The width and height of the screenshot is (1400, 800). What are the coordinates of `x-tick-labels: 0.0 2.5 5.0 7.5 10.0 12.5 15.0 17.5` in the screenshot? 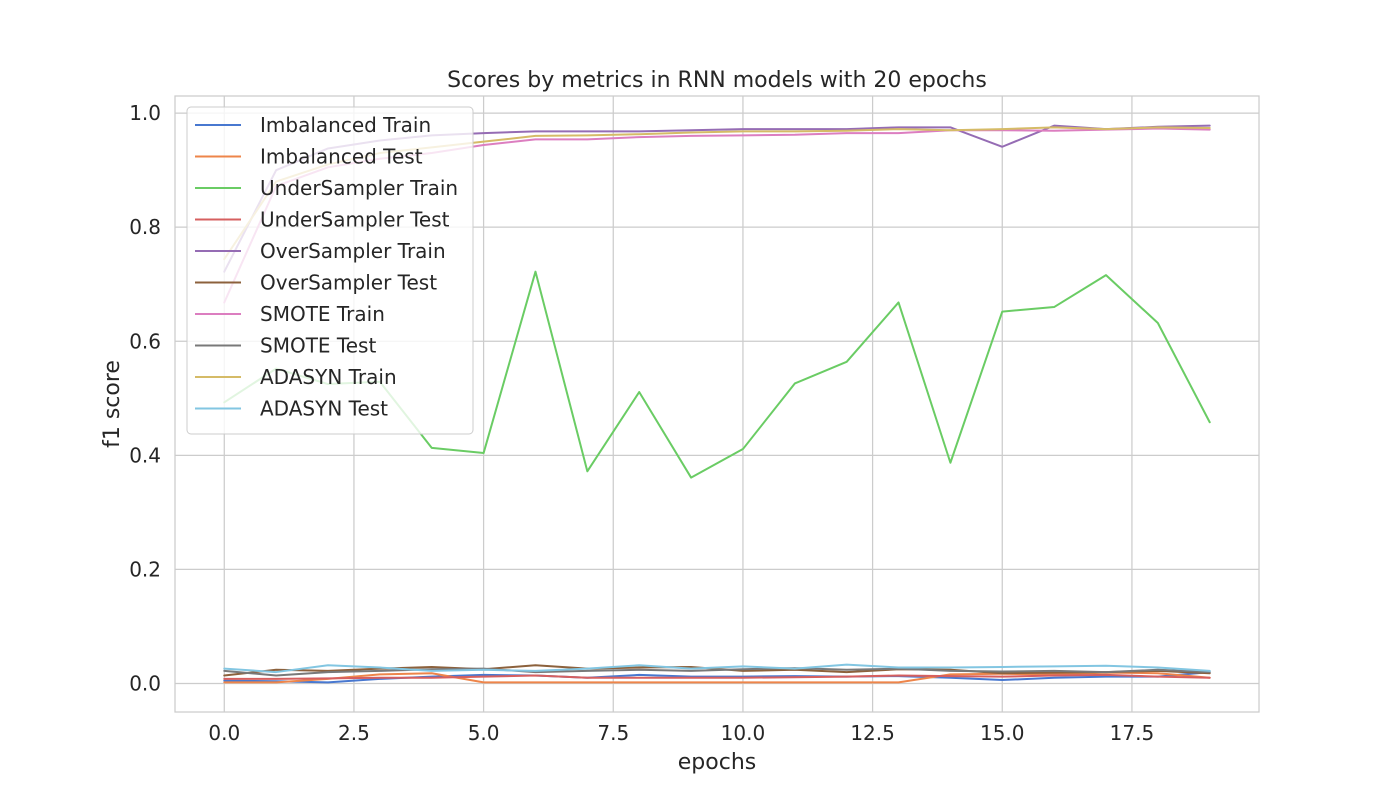 It's located at (681, 733).